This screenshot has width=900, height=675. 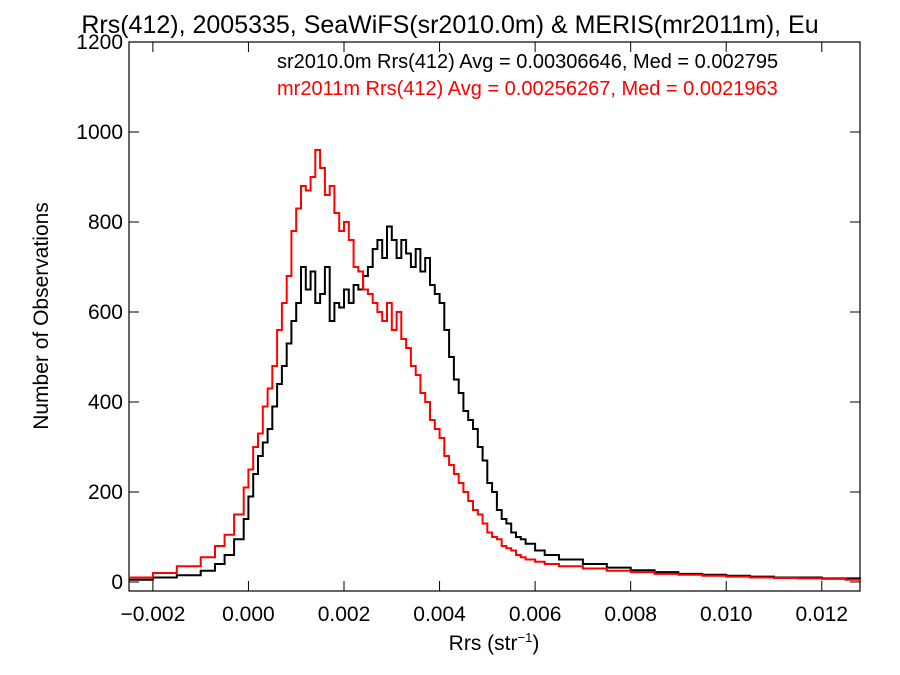 I want to click on x-tick-label: 0.008, so click(x=630, y=614).